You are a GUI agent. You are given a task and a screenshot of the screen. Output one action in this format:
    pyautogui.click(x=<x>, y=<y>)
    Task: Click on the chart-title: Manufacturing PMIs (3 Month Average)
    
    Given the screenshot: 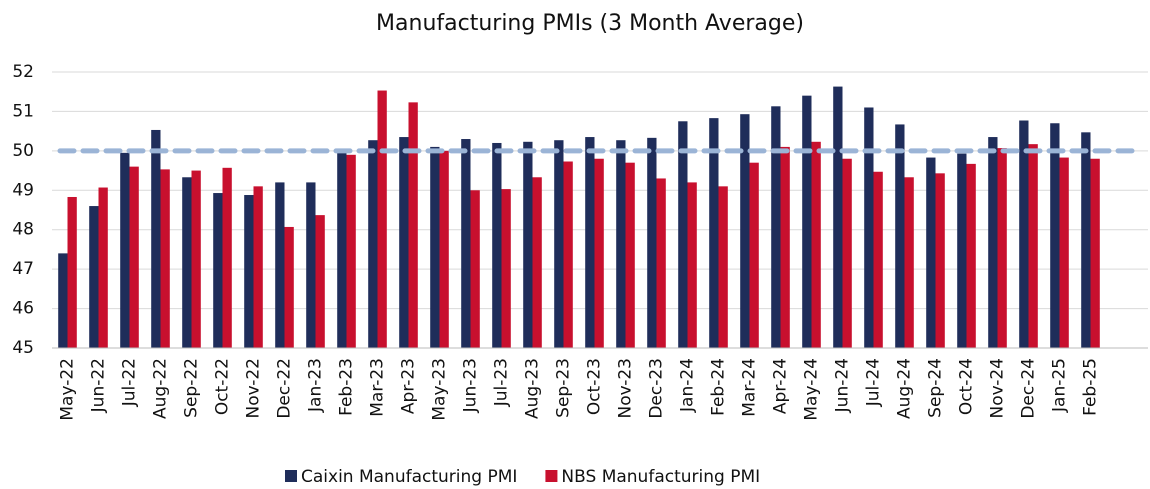 What is the action you would take?
    pyautogui.click(x=590, y=23)
    